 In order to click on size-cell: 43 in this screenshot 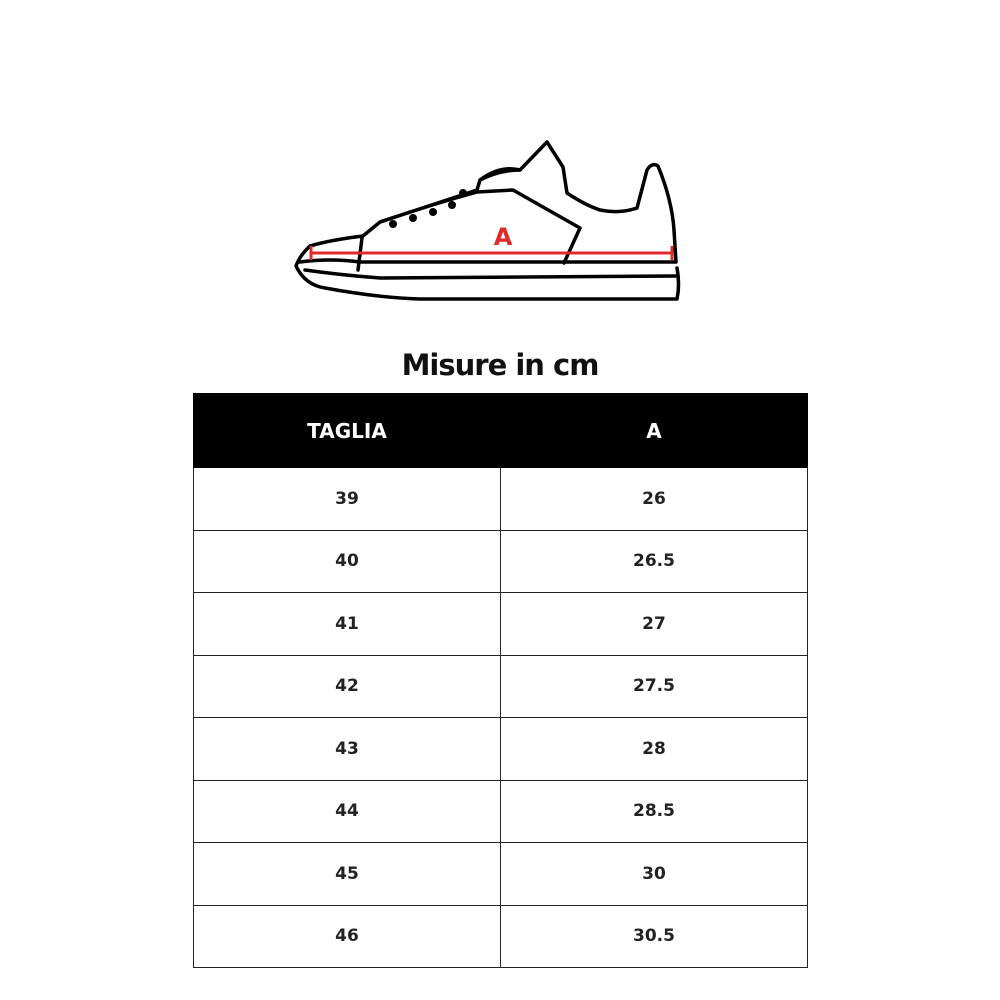, I will do `click(347, 749)`.